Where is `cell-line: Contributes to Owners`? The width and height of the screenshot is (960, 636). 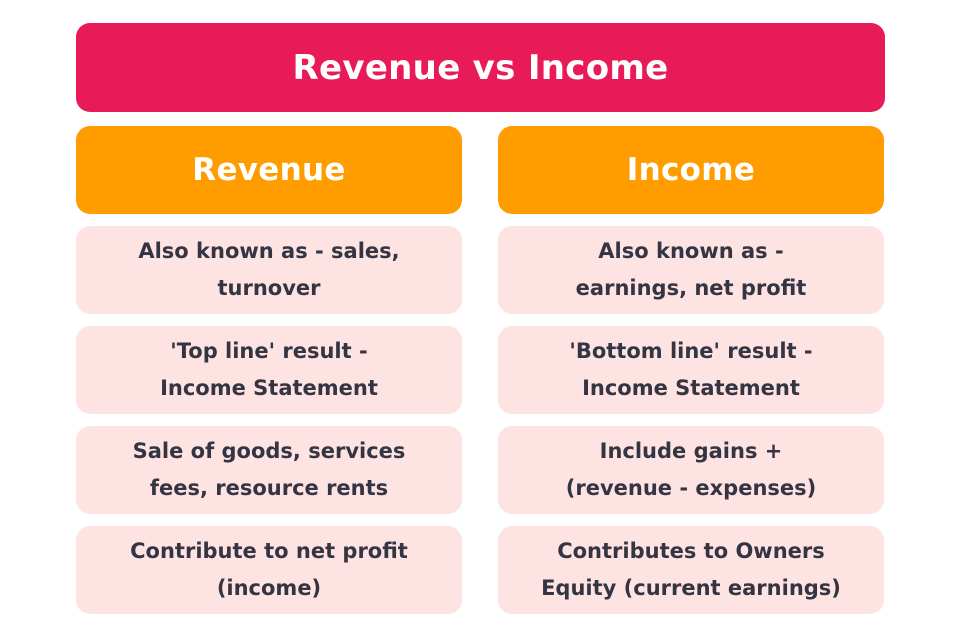
cell-line: Contributes to Owners is located at coordinates (691, 551).